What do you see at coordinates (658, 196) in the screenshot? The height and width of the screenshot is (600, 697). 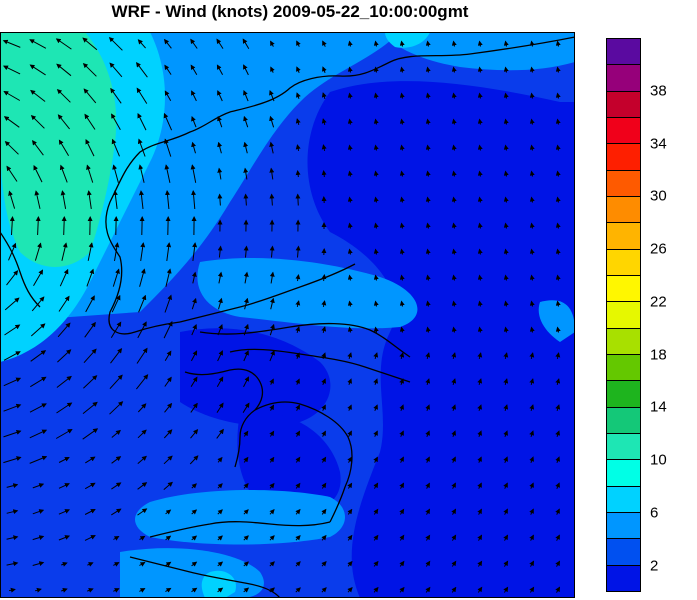 I see `colorbar-tick-label: 30` at bounding box center [658, 196].